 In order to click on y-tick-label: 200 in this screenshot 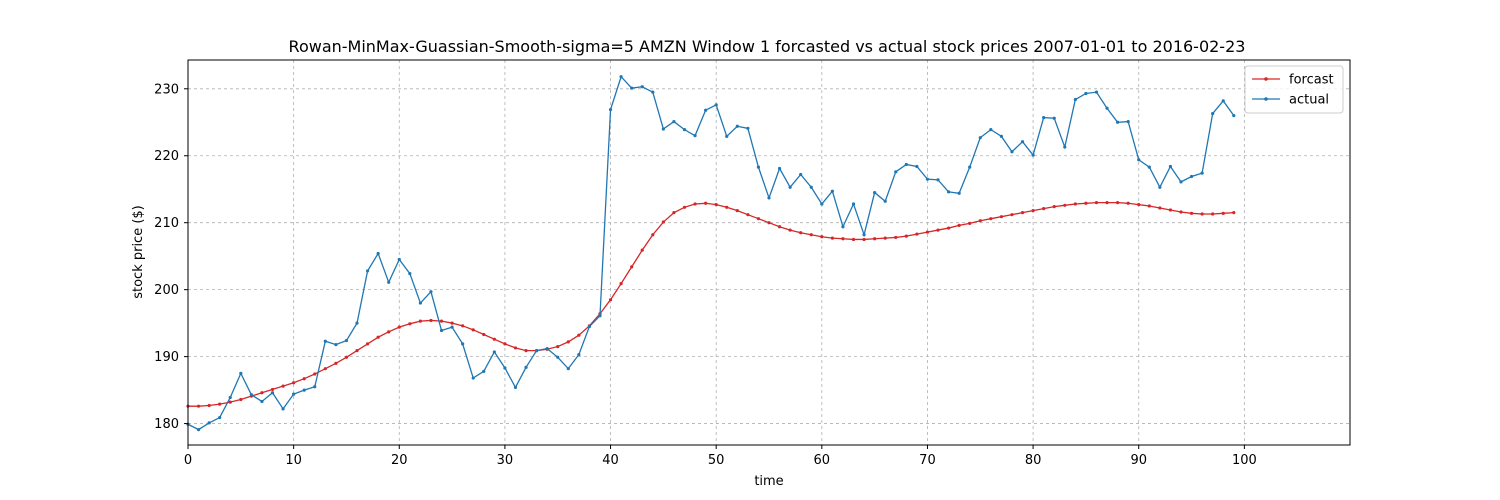, I will do `click(166, 290)`.